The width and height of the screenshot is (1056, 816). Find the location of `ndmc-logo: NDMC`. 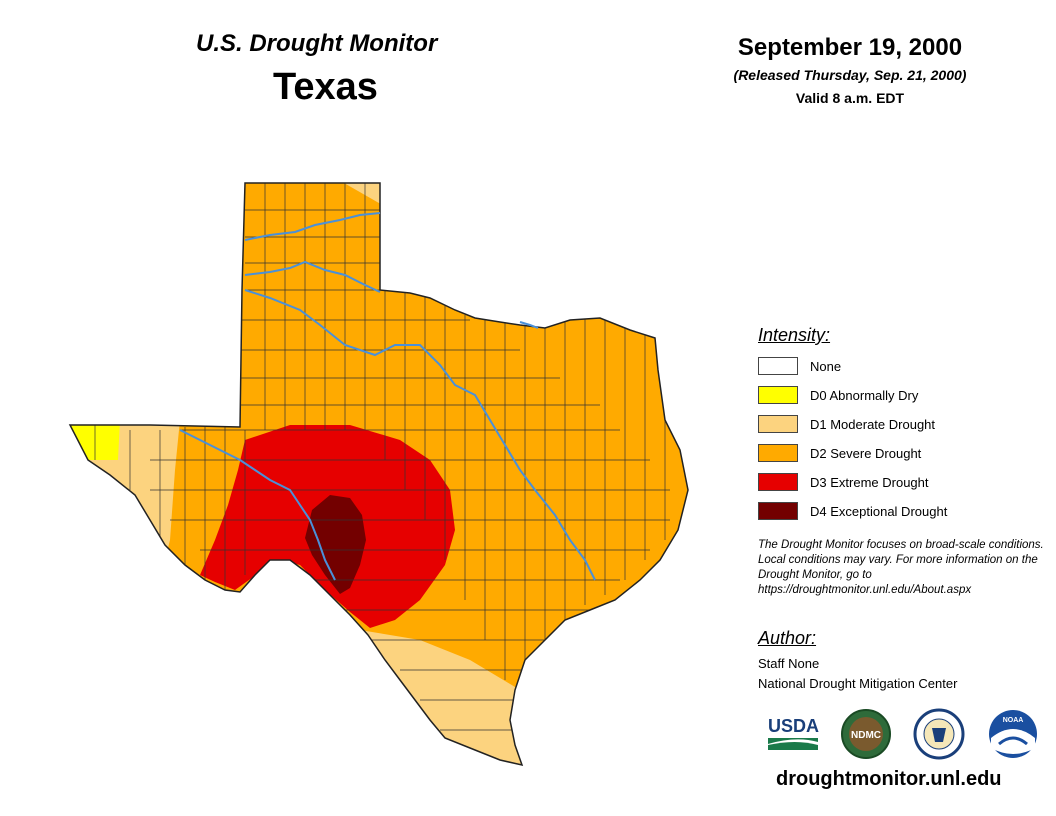

ndmc-logo: NDMC is located at coordinates (866, 734).